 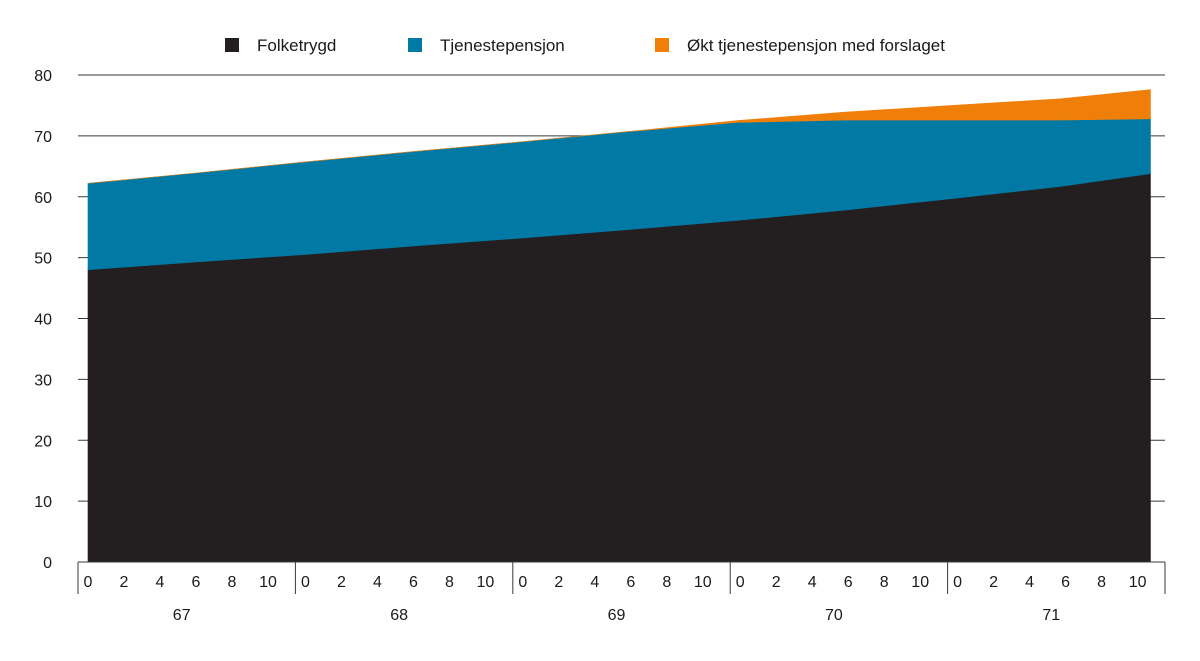 What do you see at coordinates (43, 76) in the screenshot?
I see `y-tick-label: 80` at bounding box center [43, 76].